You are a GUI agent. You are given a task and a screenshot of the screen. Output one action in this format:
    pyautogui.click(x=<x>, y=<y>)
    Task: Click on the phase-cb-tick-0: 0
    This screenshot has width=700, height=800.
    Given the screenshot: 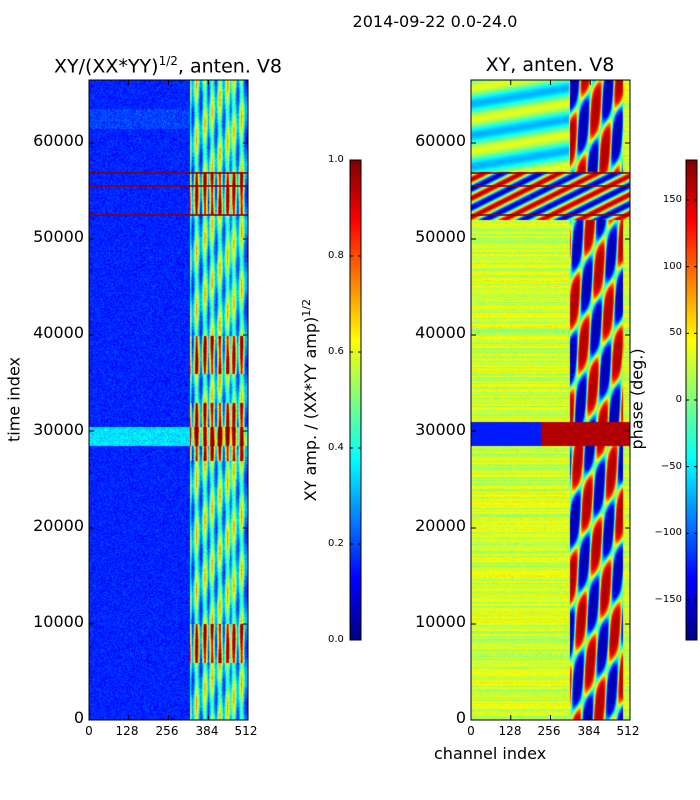 What is the action you would take?
    pyautogui.click(x=678, y=399)
    